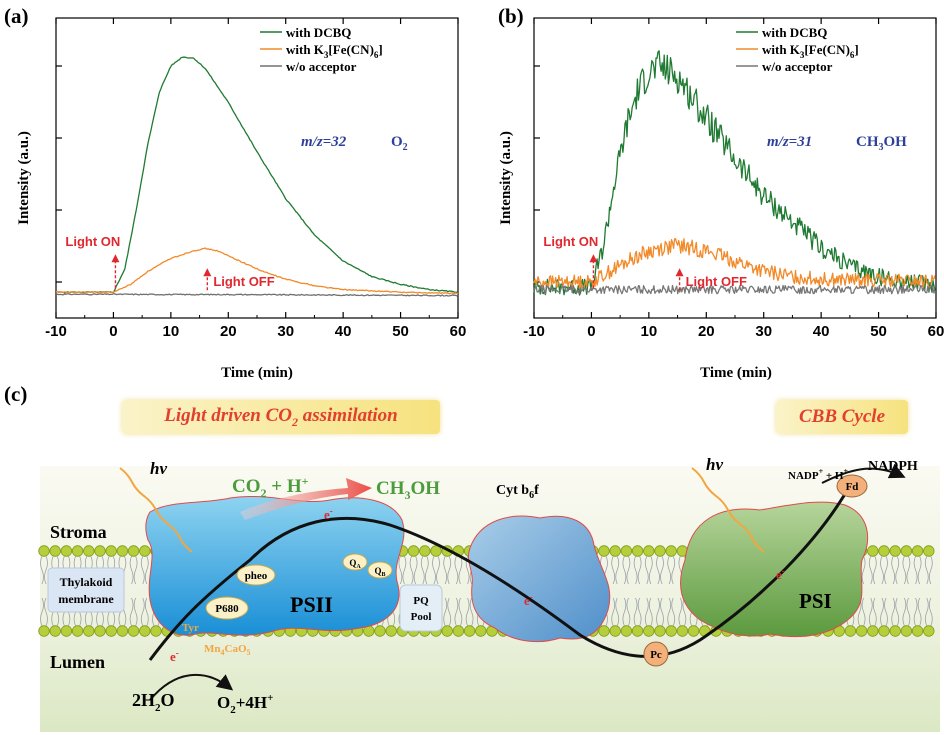 The height and width of the screenshot is (735, 944). What do you see at coordinates (539, 579) in the screenshot?
I see `cyt-b6f-complex` at bounding box center [539, 579].